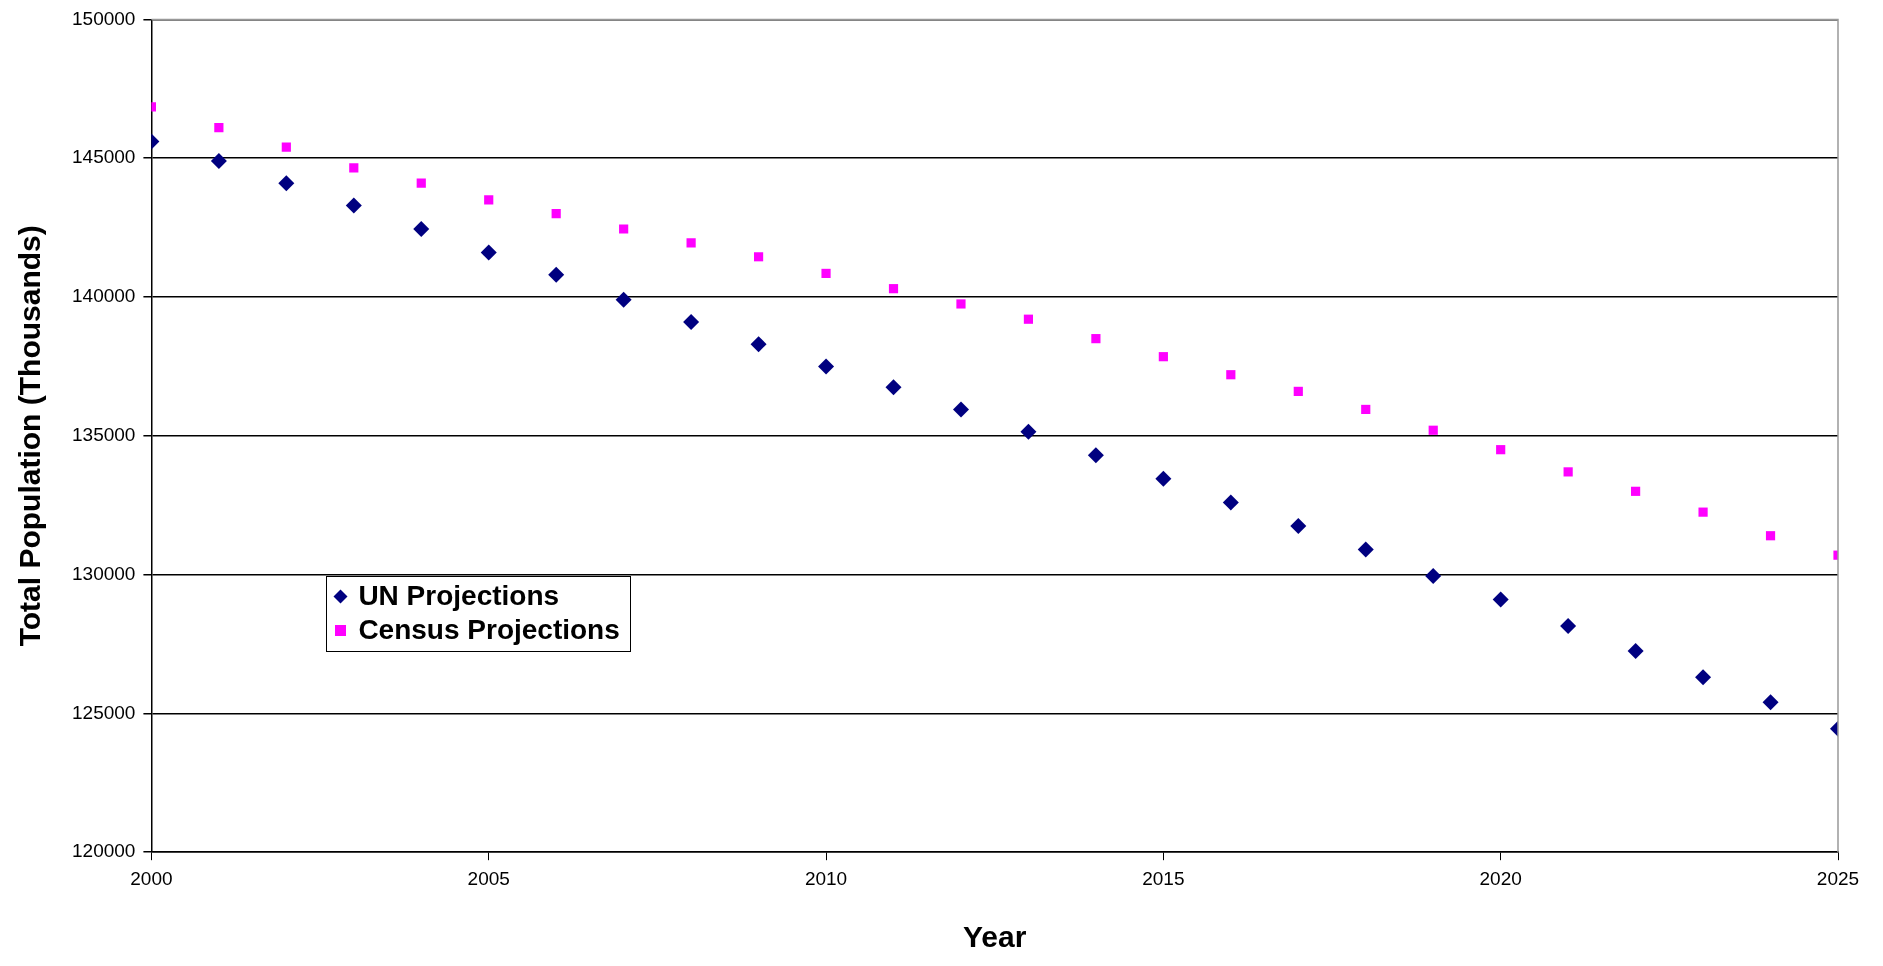 This screenshot has width=1883, height=966. I want to click on x-tick-label: 2020, so click(1500, 878).